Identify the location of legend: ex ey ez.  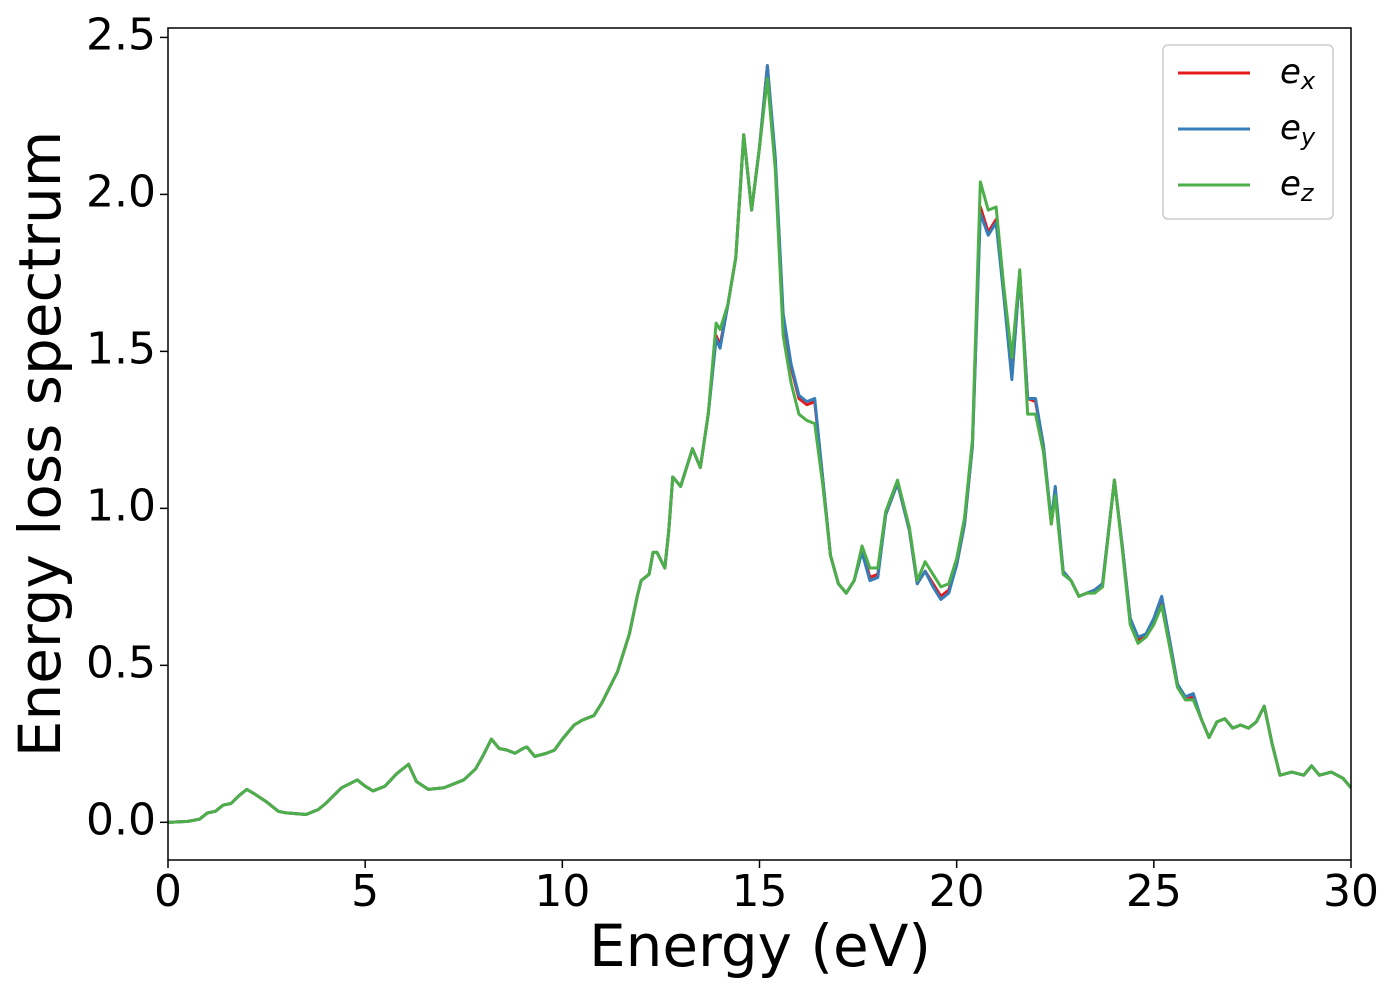
(1248, 132).